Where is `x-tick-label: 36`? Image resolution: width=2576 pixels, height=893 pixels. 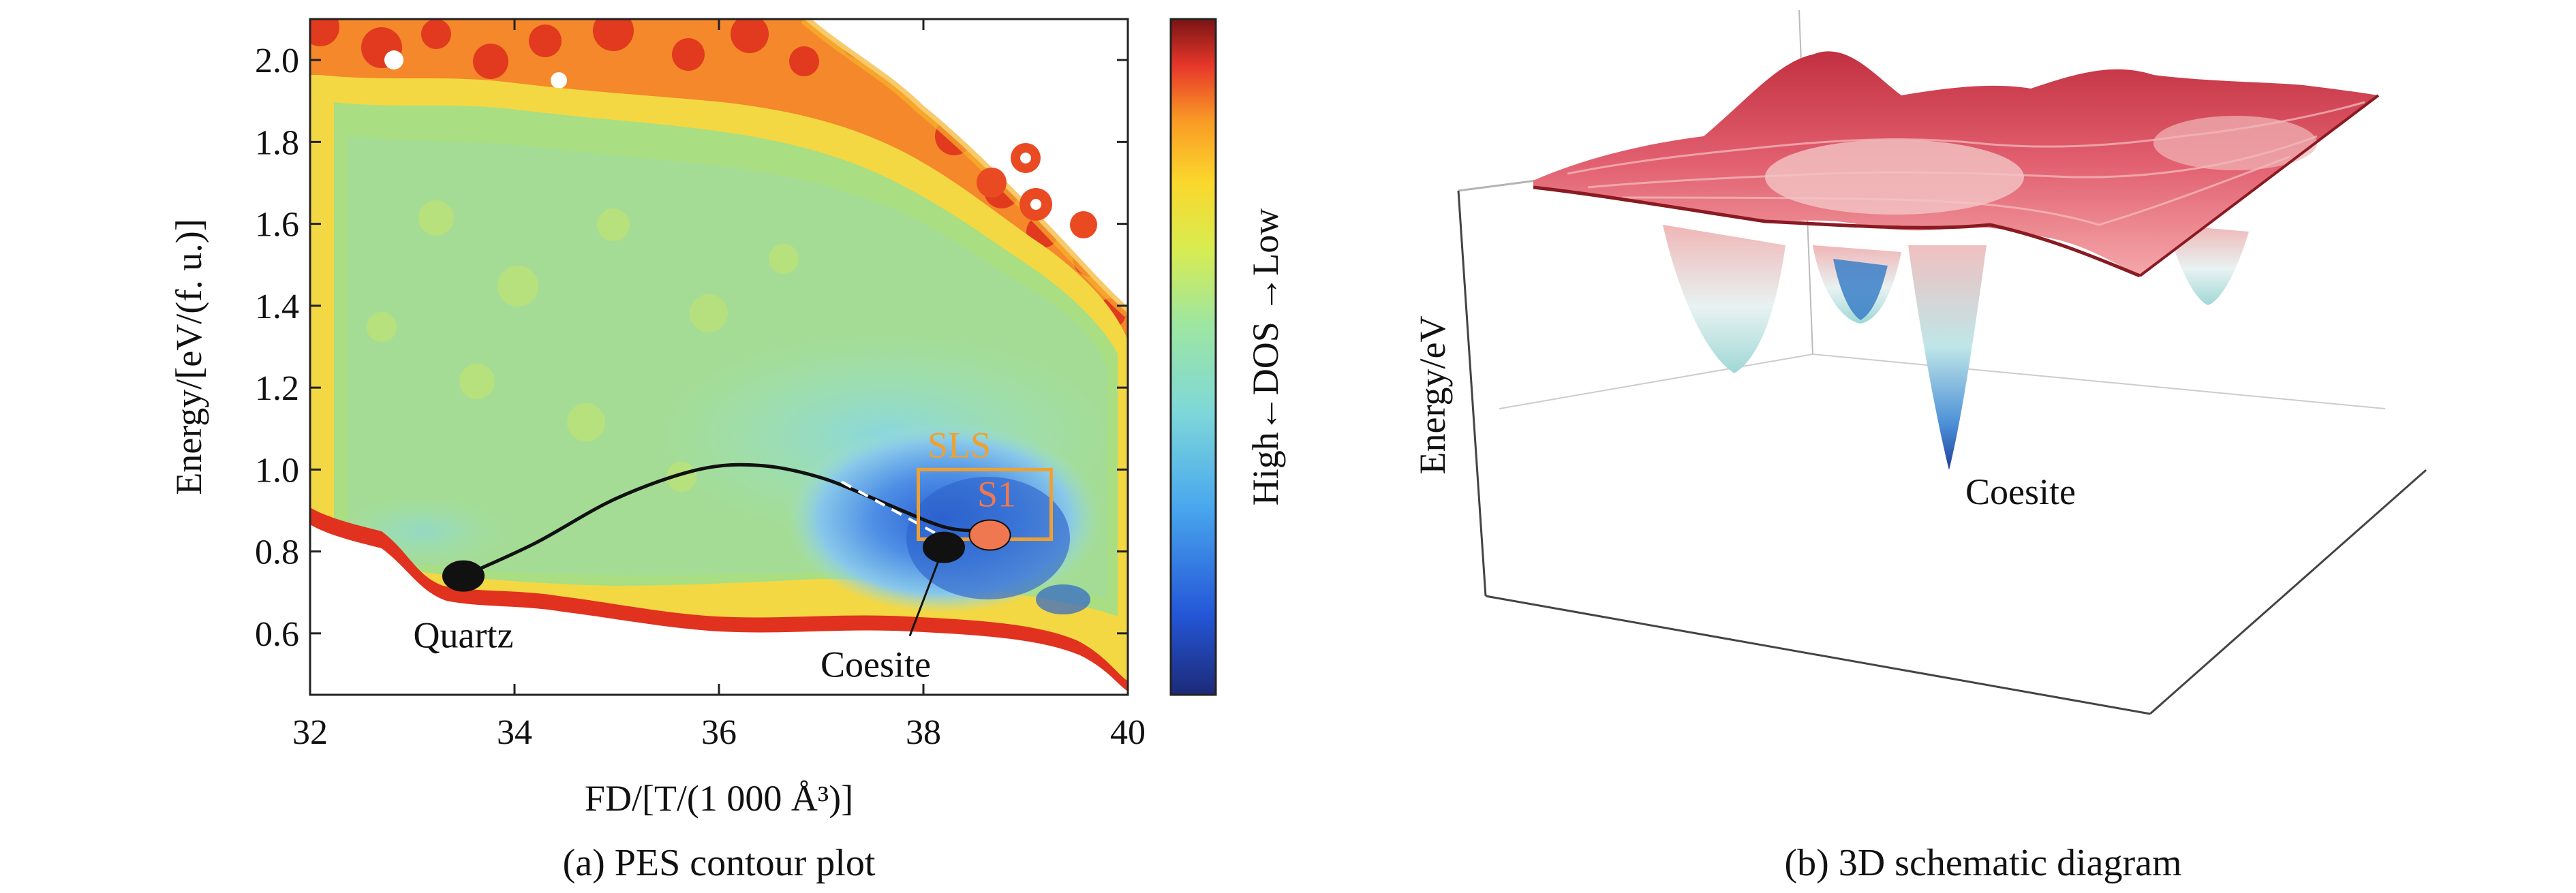
x-tick-label: 36 is located at coordinates (719, 733).